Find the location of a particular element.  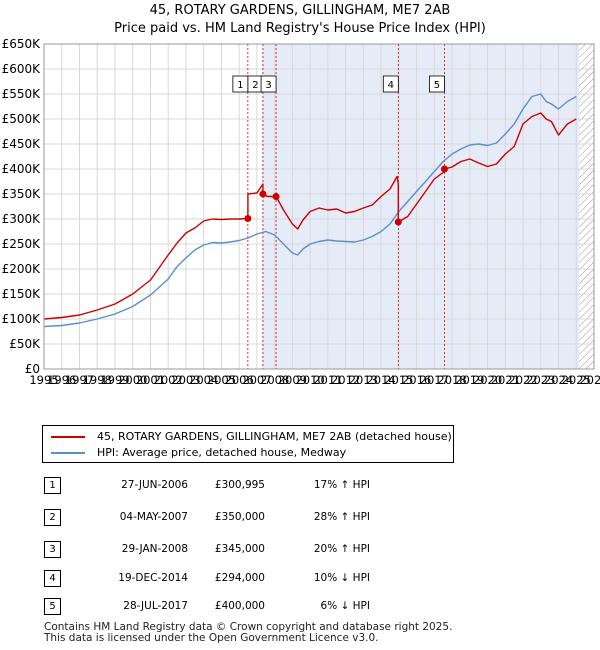

y-tick-label: £500K is located at coordinates (22, 119).